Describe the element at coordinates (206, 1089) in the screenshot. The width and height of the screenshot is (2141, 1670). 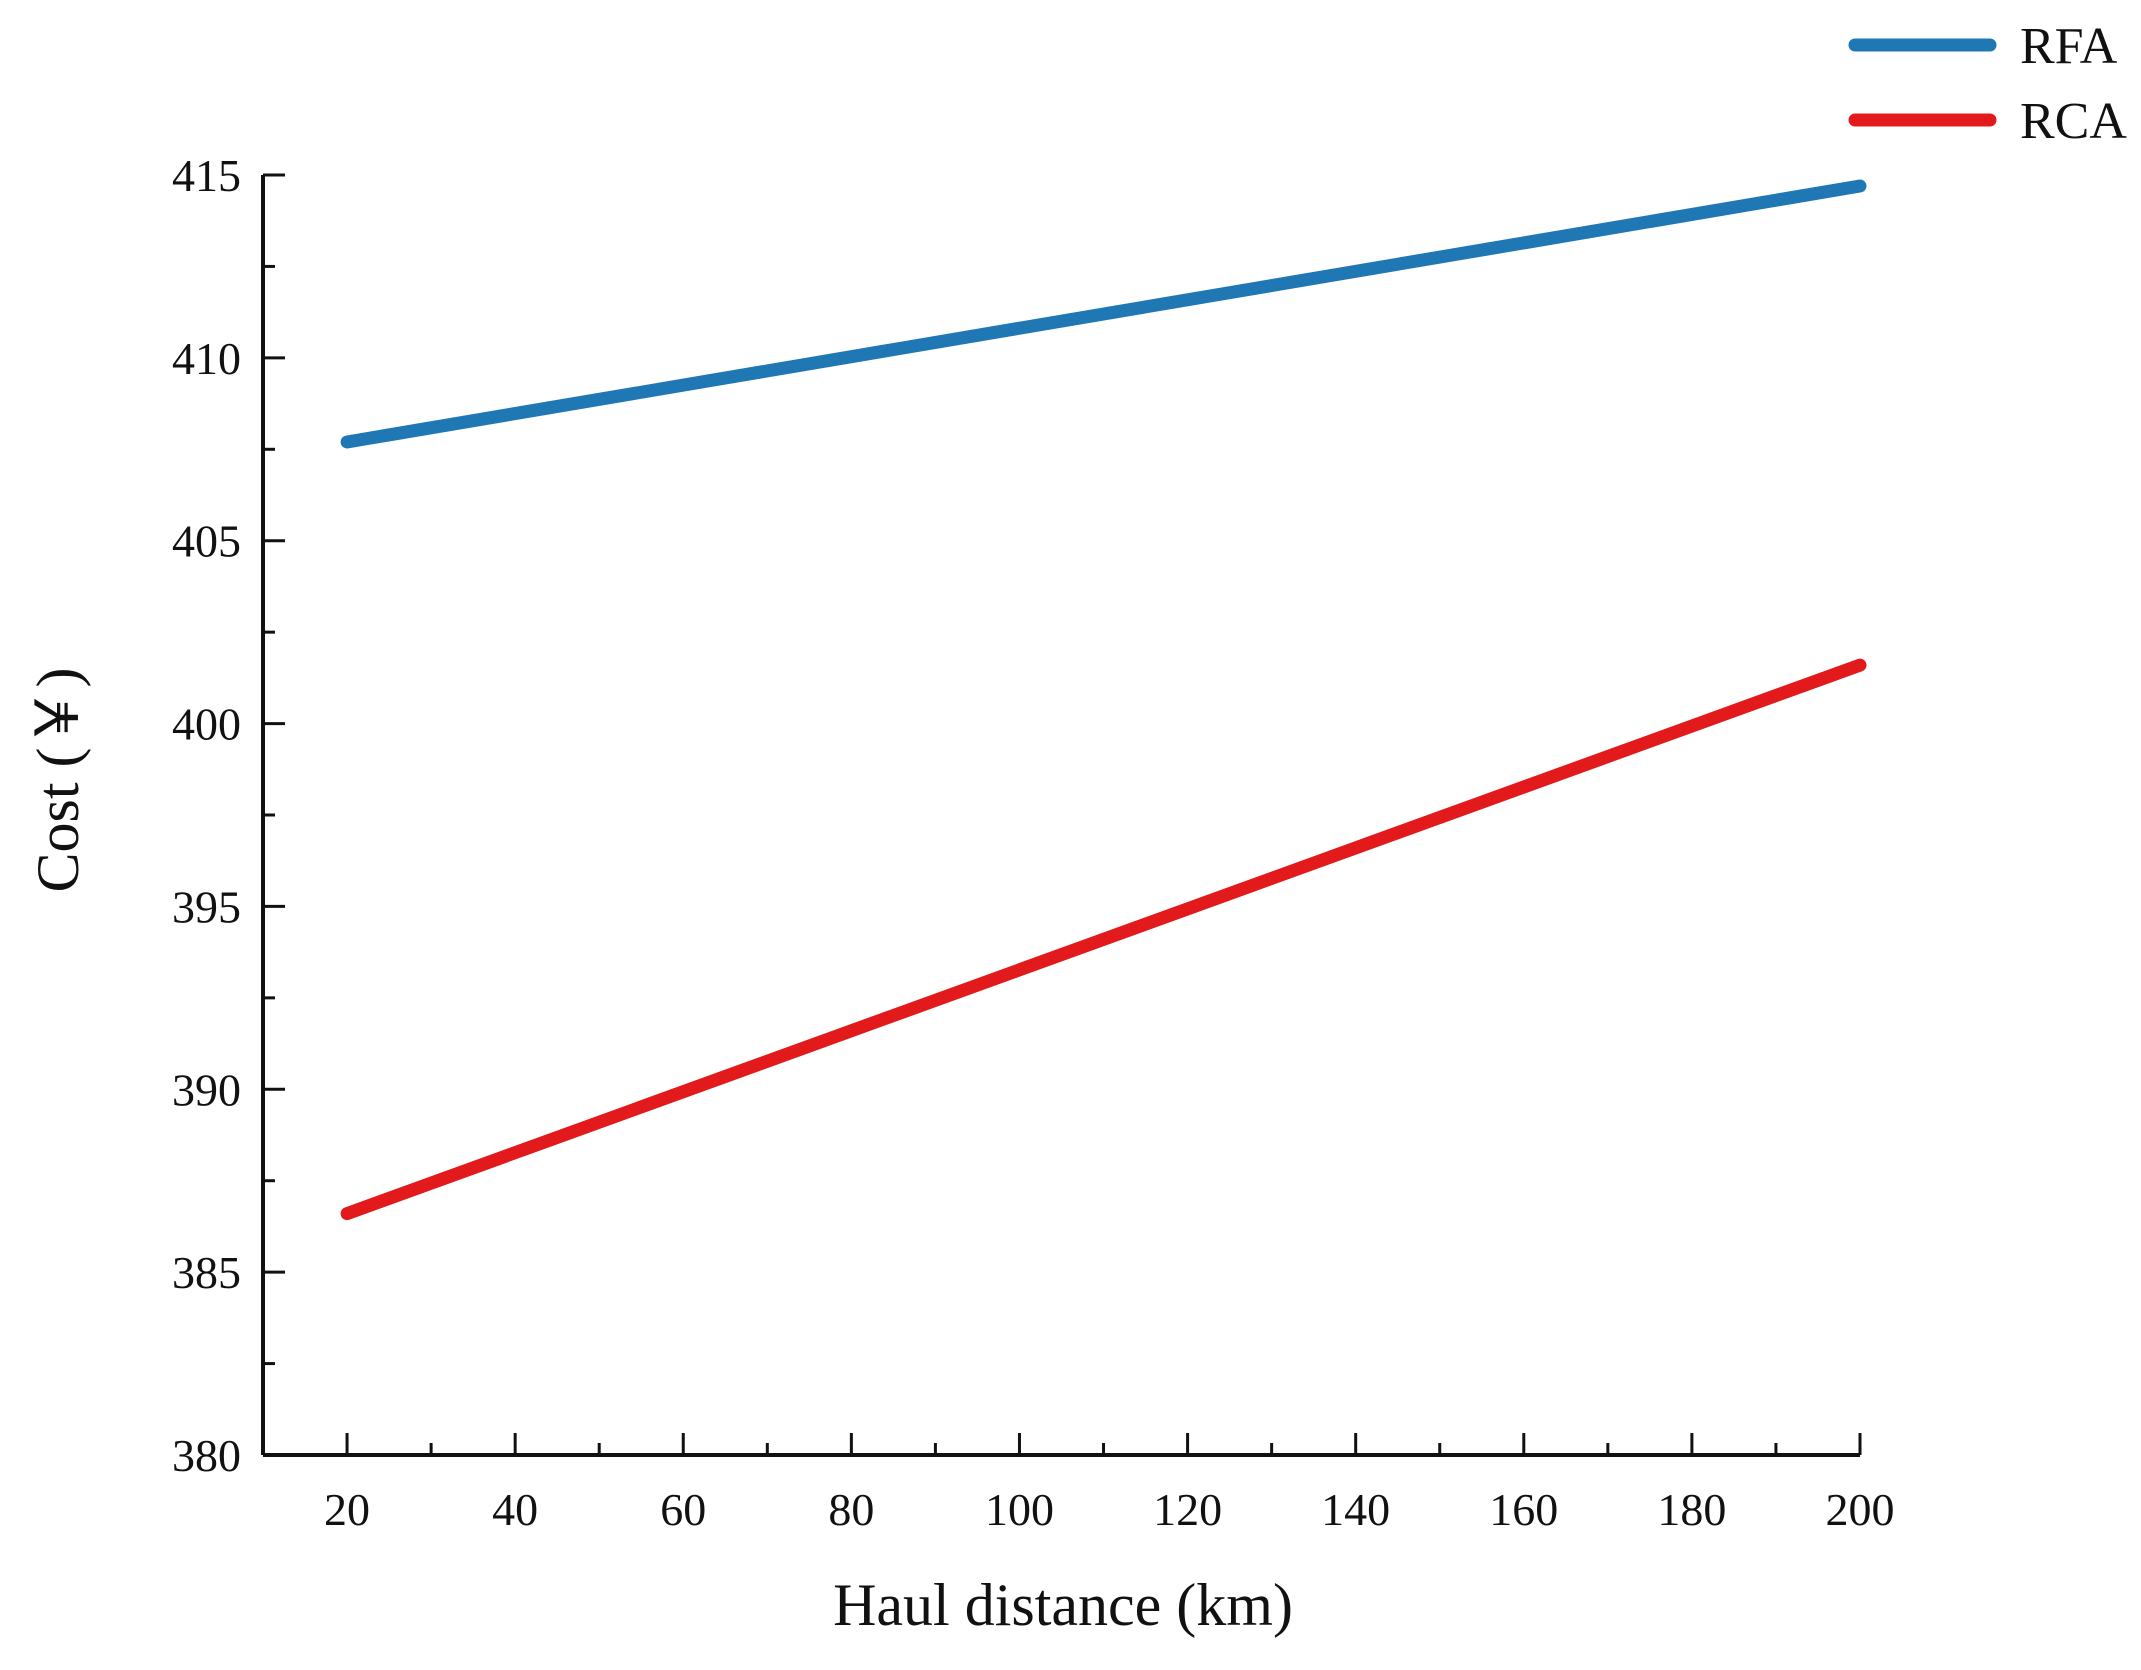
I see `y-tick-label: 390` at that location.